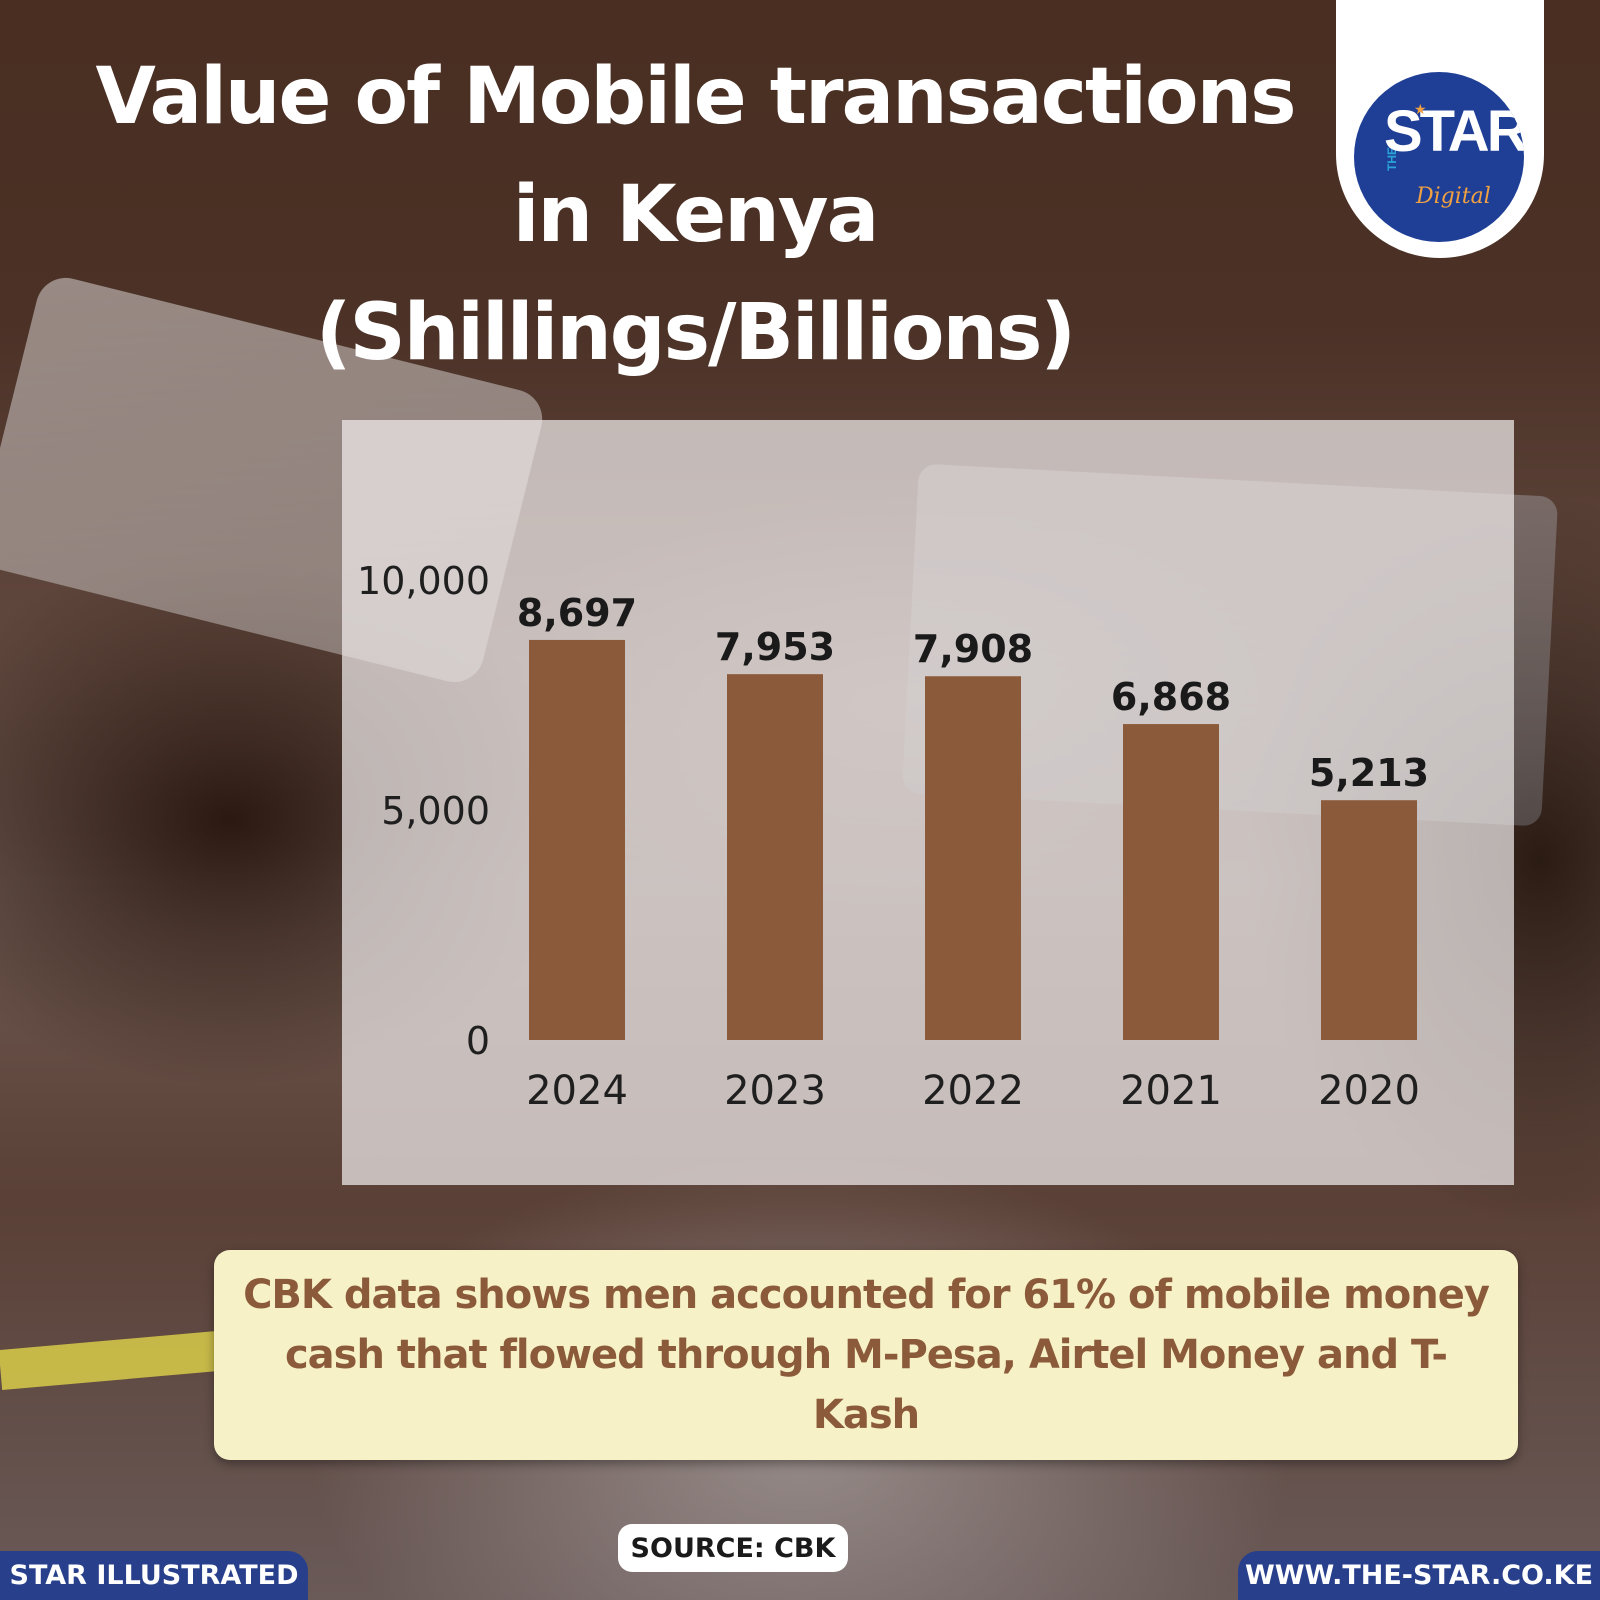 The height and width of the screenshot is (1600, 1600). I want to click on y-tick-label: 10,000, so click(423, 581).